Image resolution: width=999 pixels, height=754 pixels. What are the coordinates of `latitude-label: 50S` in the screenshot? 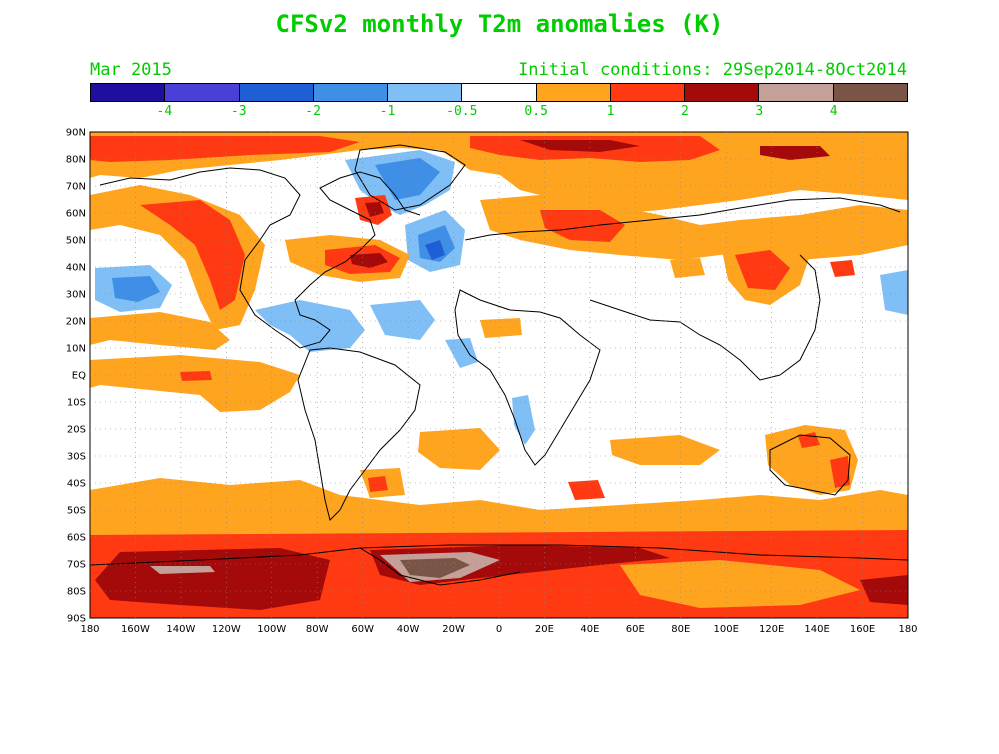 It's located at (76, 511).